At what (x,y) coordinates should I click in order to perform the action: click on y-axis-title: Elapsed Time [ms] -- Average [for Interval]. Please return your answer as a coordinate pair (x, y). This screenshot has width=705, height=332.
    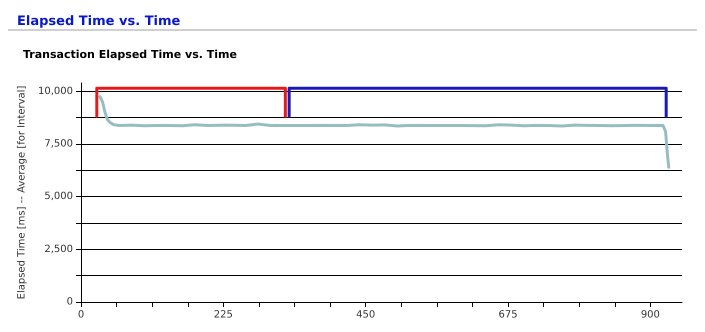
    Looking at the image, I should click on (22, 193).